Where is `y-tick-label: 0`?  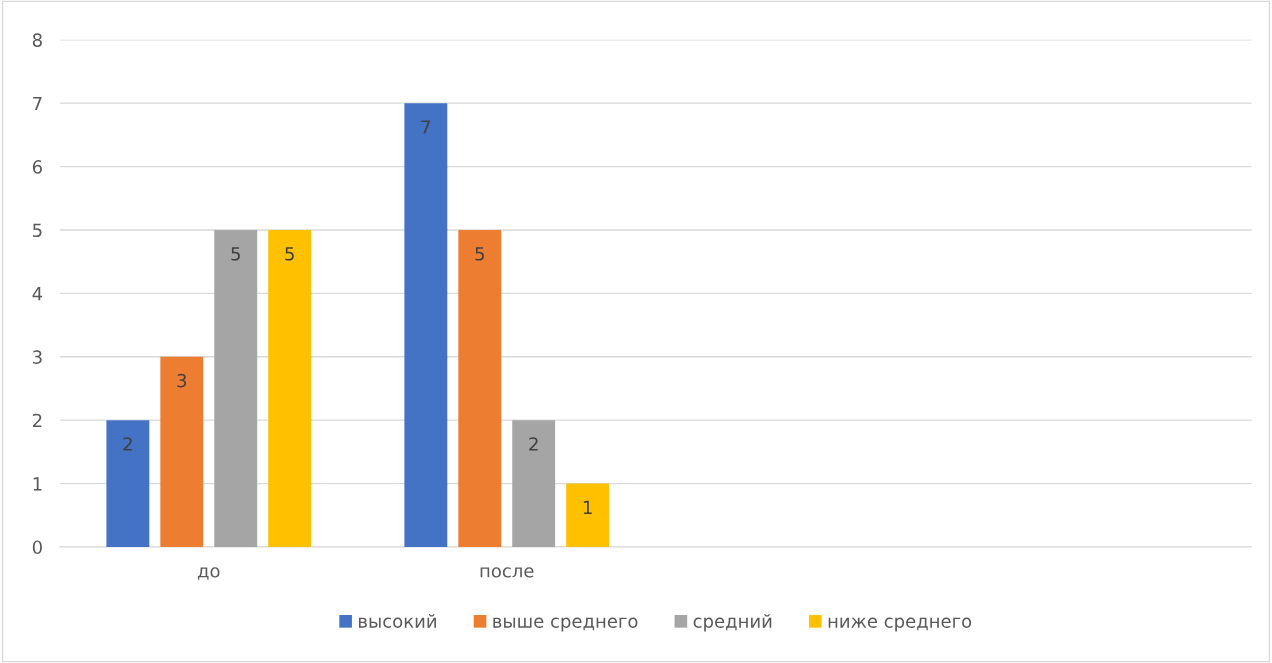
y-tick-label: 0 is located at coordinates (37, 547).